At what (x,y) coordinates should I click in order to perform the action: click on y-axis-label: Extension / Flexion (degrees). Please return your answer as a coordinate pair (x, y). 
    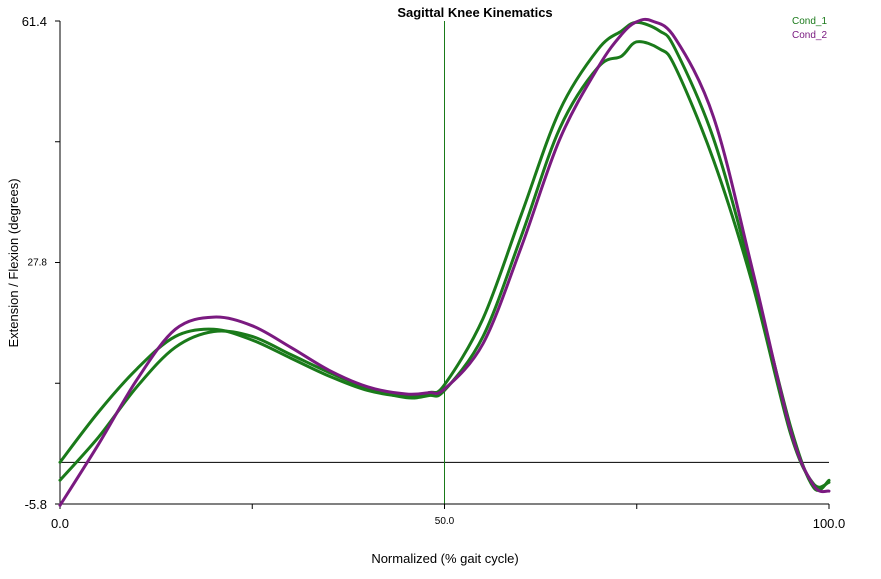
    Looking at the image, I should click on (13, 262).